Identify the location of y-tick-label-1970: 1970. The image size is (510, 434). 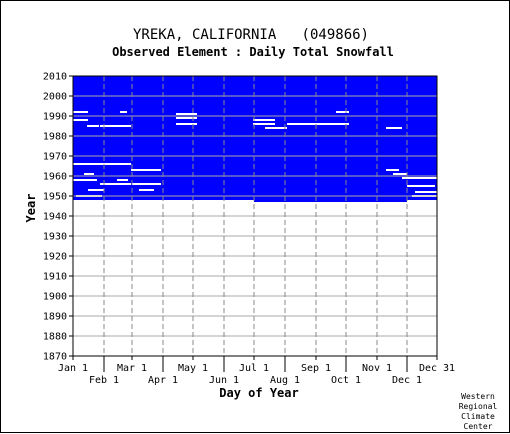
(55, 157).